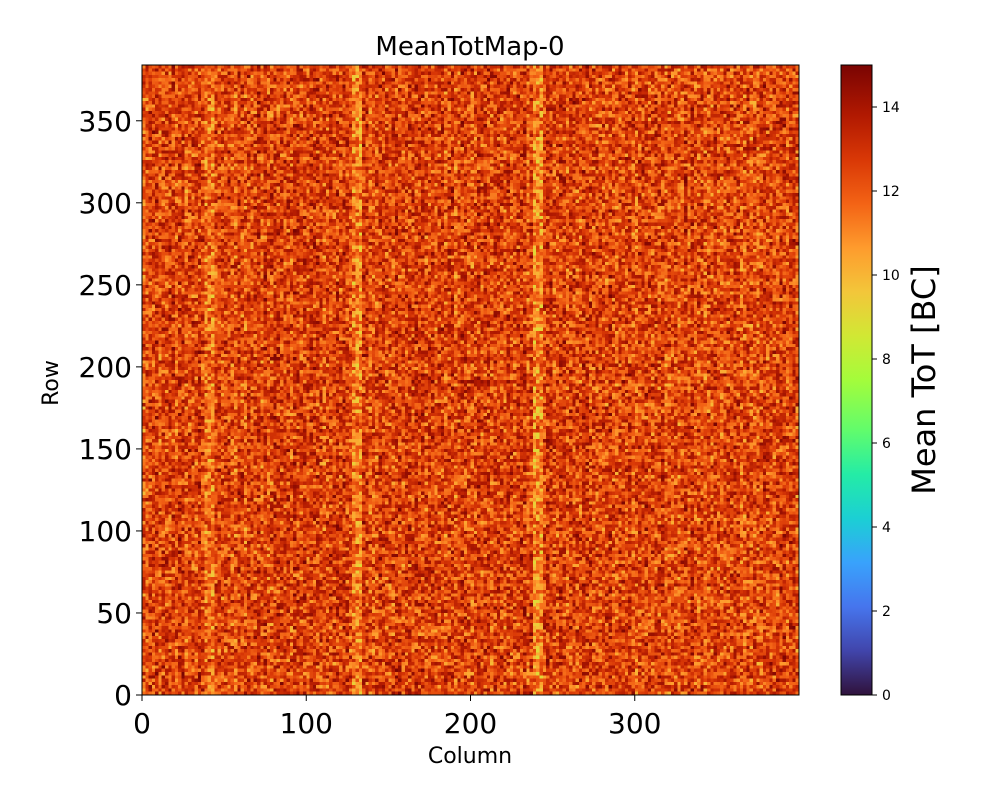 The width and height of the screenshot is (1000, 800). I want to click on y-tick-label: 300, so click(105, 203).